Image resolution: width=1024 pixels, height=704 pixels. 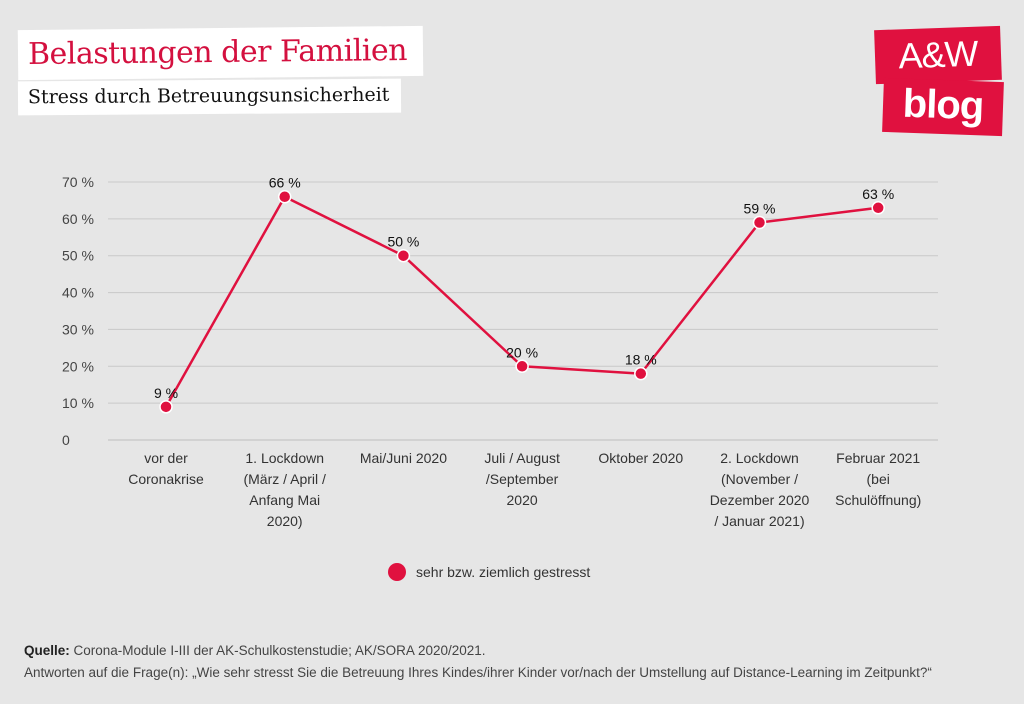 I want to click on y-tick-label: 0, so click(x=66, y=440).